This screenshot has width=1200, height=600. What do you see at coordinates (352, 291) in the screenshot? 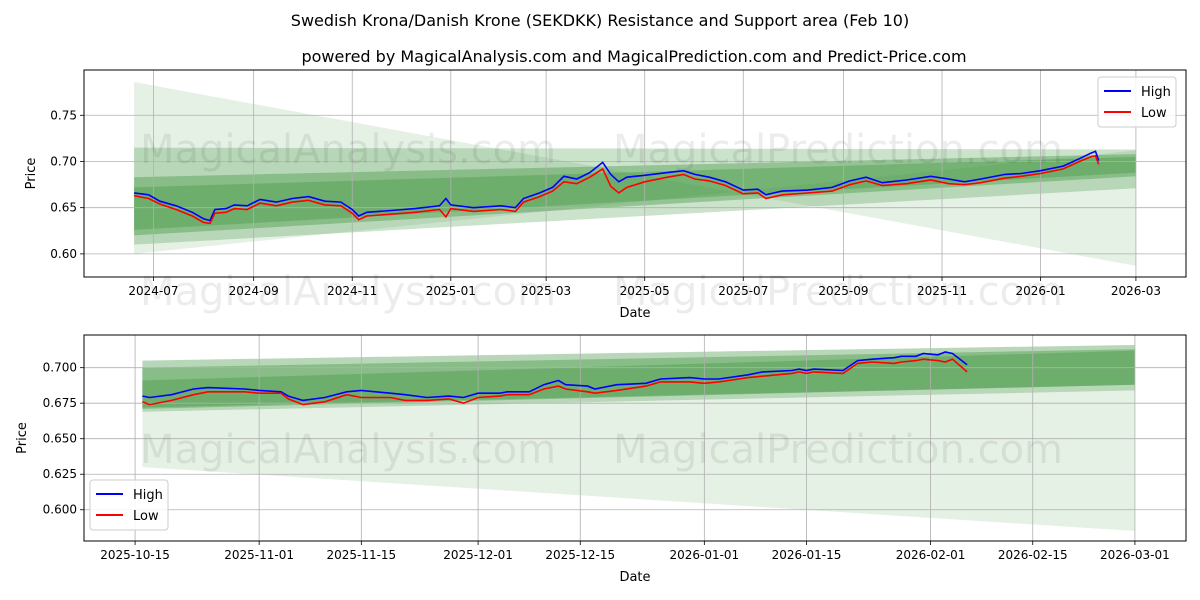
I see `x-tick-label: 2024-11` at bounding box center [352, 291].